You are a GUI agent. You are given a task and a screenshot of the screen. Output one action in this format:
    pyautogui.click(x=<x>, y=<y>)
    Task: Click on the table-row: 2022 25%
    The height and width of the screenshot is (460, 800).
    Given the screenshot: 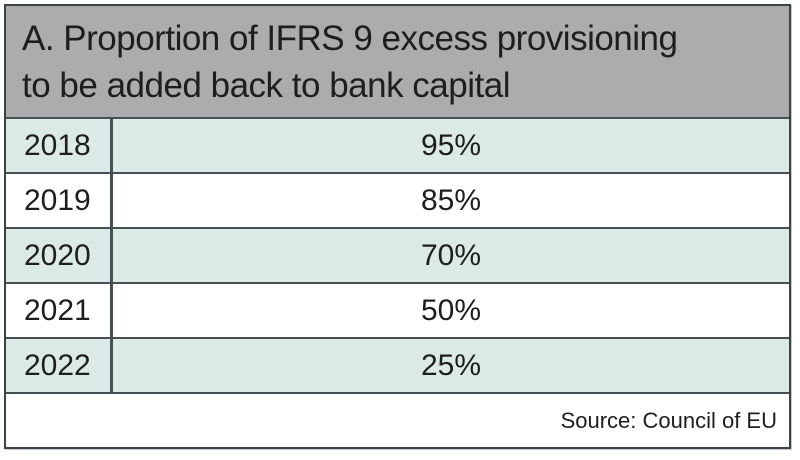 What is the action you would take?
    pyautogui.click(x=397, y=366)
    